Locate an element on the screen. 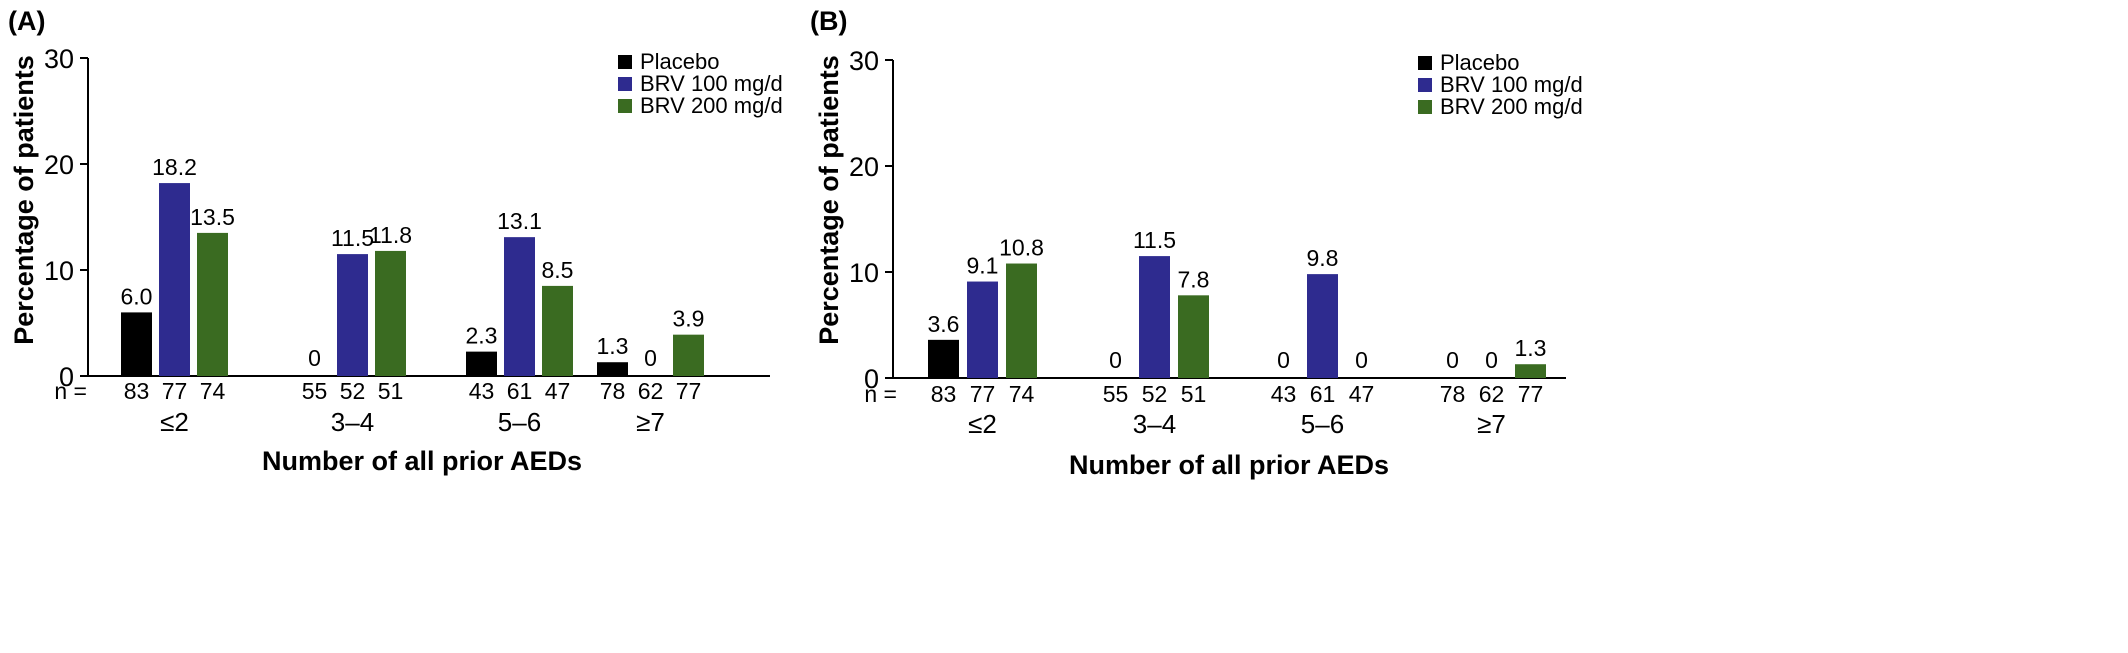  panel-label: (A) is located at coordinates (26, 21).